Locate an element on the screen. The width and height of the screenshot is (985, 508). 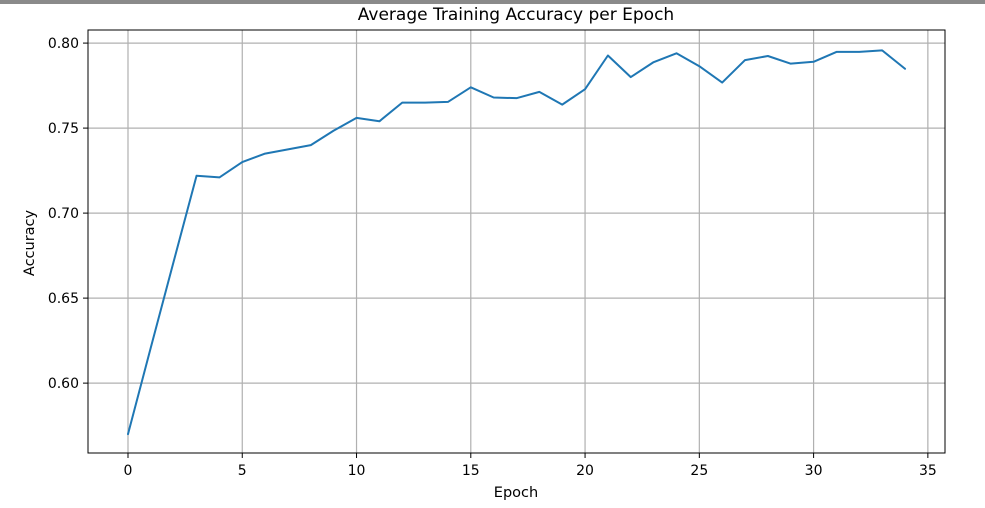
x-tick-label: 5 is located at coordinates (242, 471).